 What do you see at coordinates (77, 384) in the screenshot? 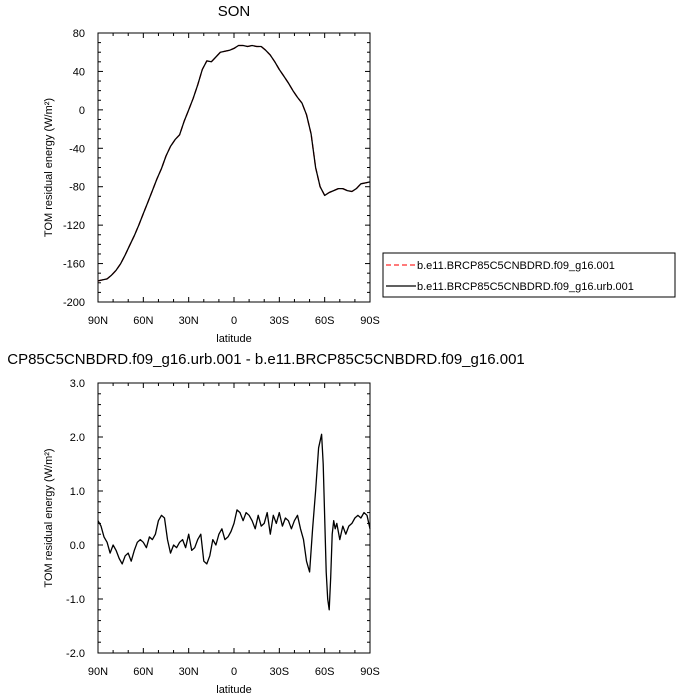
I see `y-tick-label: 3.0` at bounding box center [77, 384].